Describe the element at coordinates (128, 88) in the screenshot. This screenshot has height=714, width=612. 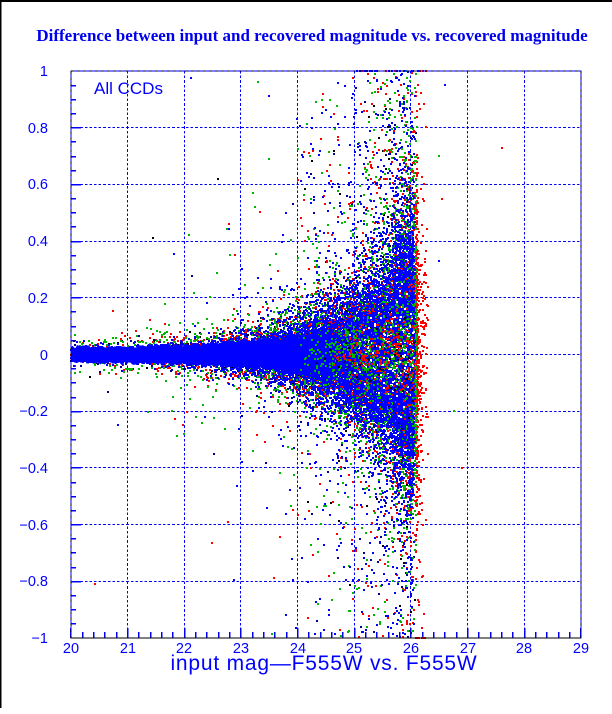
I see `svg-text: All CCDs` at that location.